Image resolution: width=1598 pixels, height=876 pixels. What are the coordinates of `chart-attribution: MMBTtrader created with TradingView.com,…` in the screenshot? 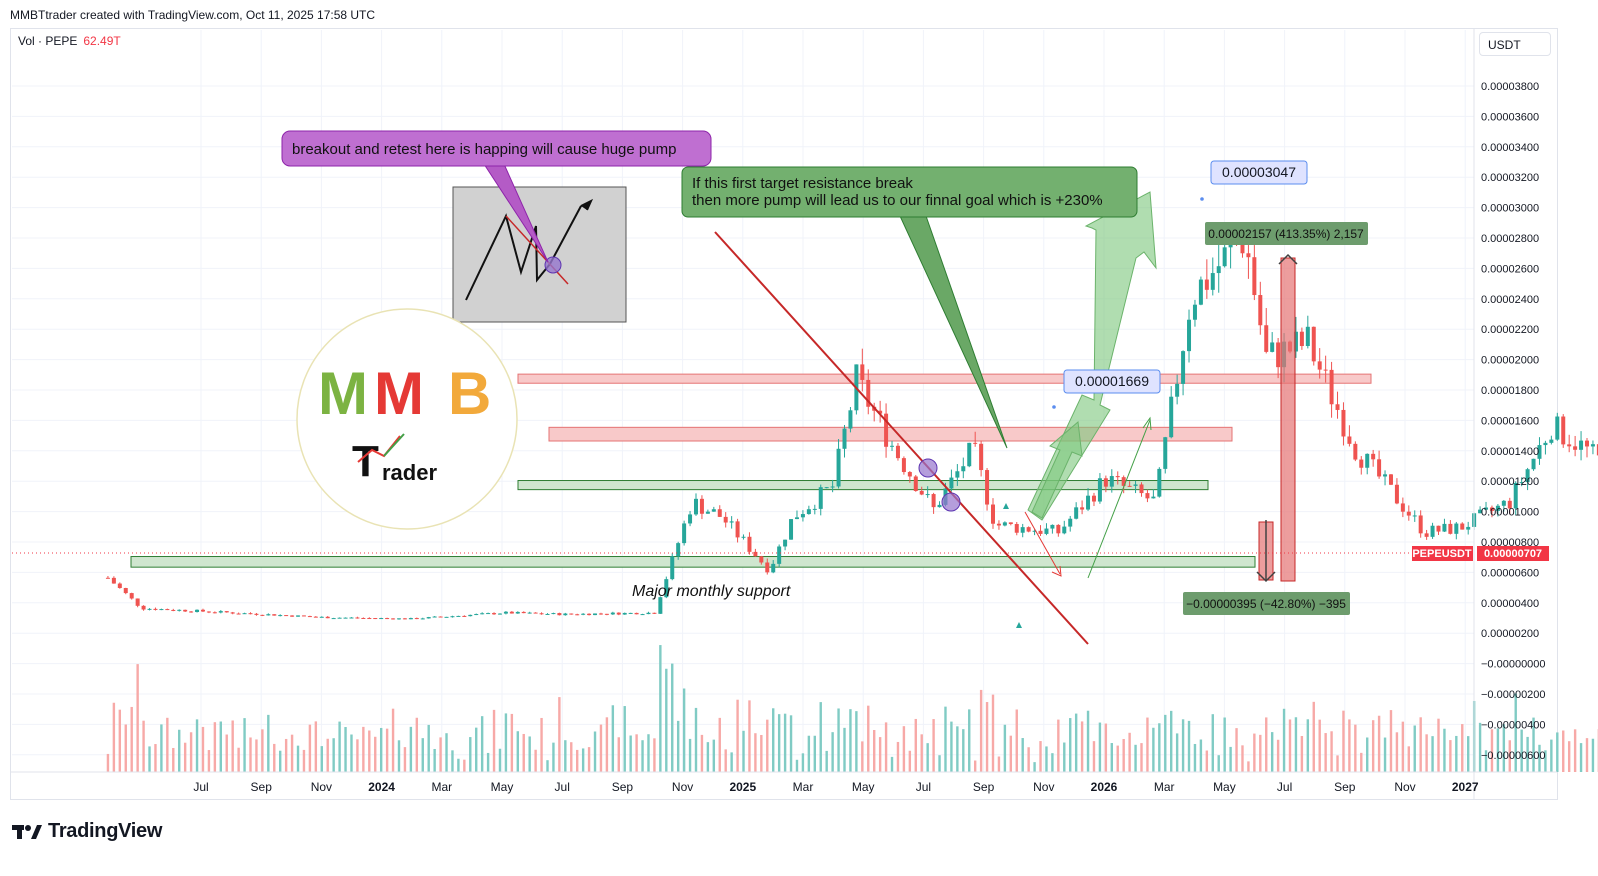 It's located at (193, 15).